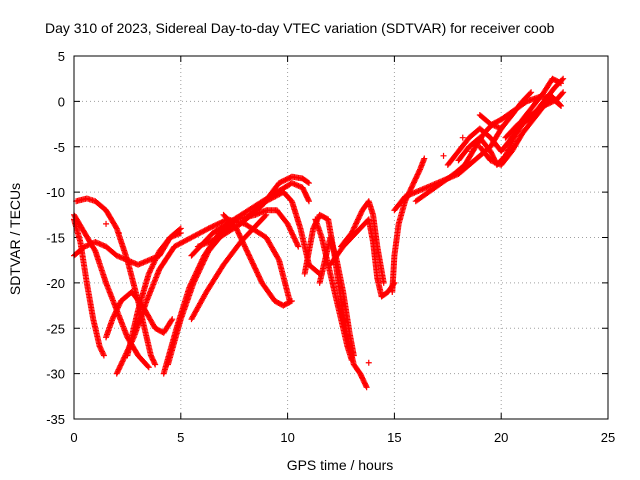 The image size is (640, 480). I want to click on x-tick-label: 0, so click(73, 437).